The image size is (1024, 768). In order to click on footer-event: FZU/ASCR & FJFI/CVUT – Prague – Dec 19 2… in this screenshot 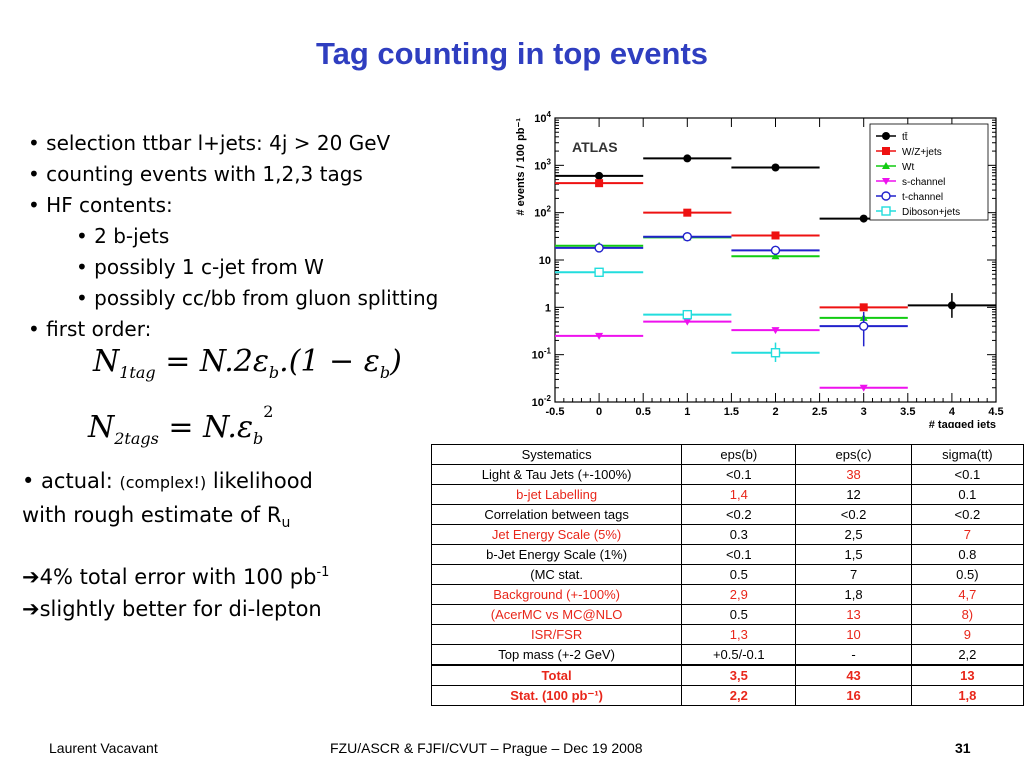, I will do `click(486, 748)`.